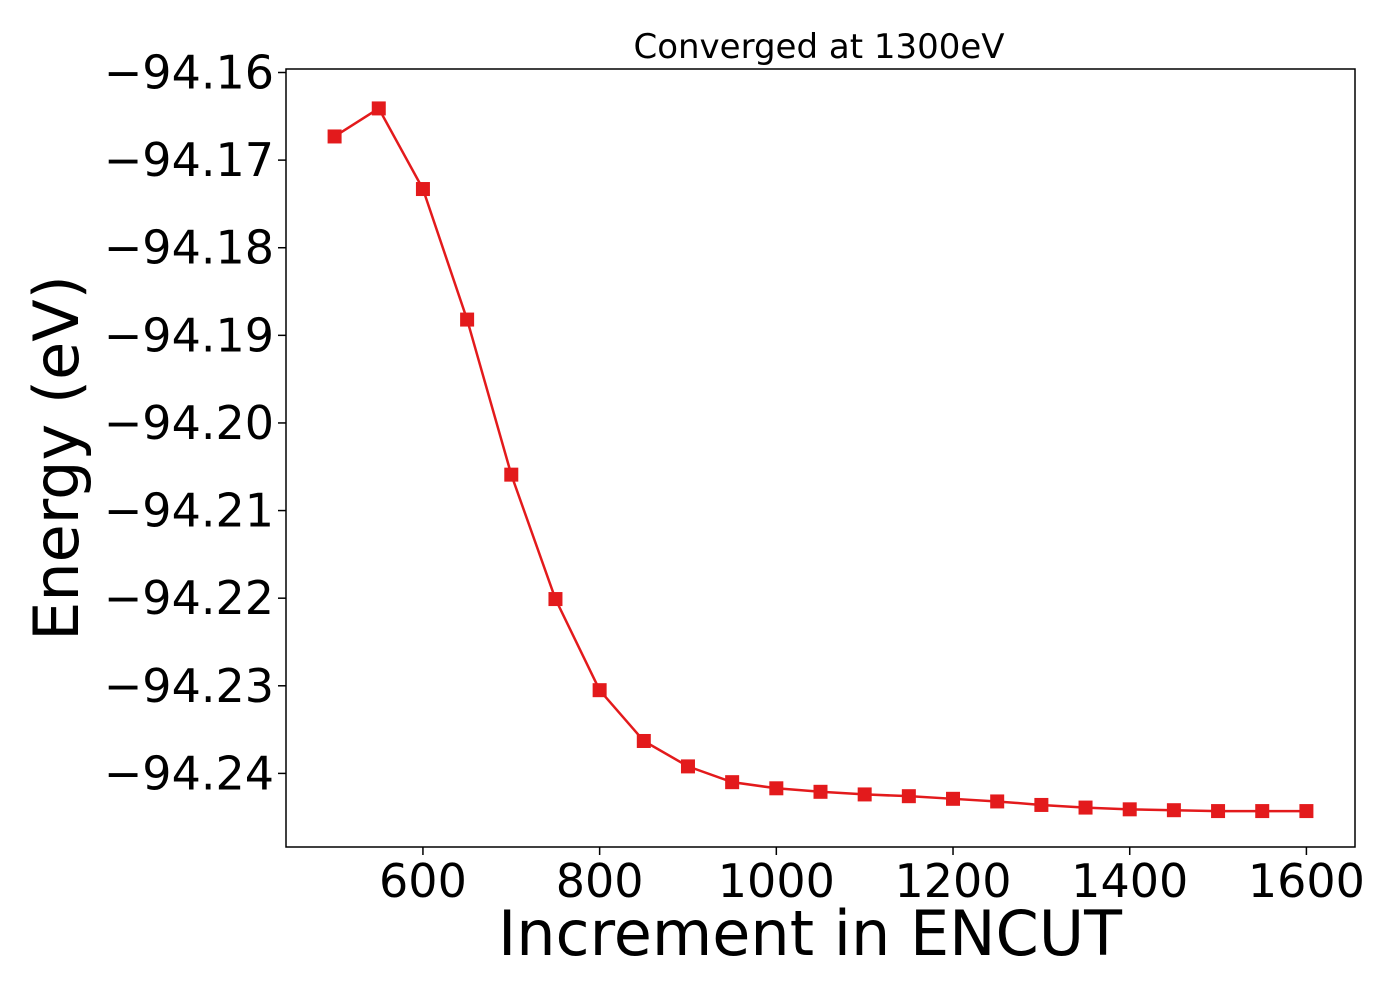 The height and width of the screenshot is (1000, 1400). What do you see at coordinates (810, 933) in the screenshot?
I see `x-axis-label: Increment in ENCUT` at bounding box center [810, 933].